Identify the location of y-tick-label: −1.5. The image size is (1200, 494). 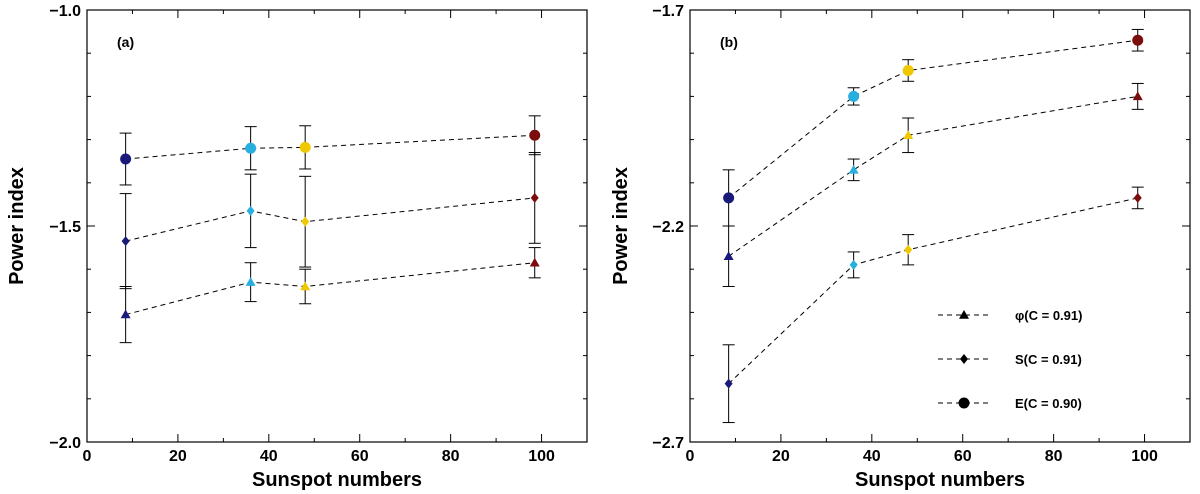
(65, 227).